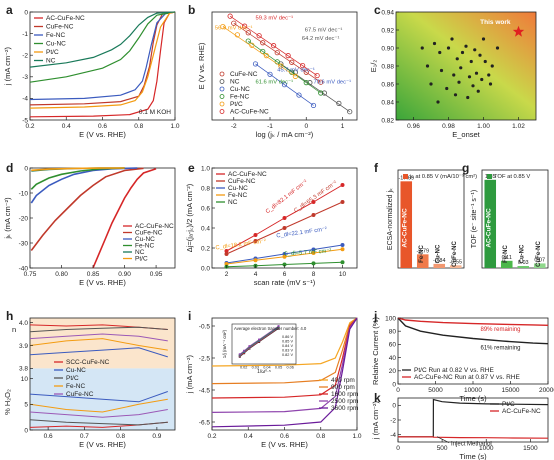 The height and width of the screenshot is (460, 554). I want to click on panel-f-bar, so click(422, 261).